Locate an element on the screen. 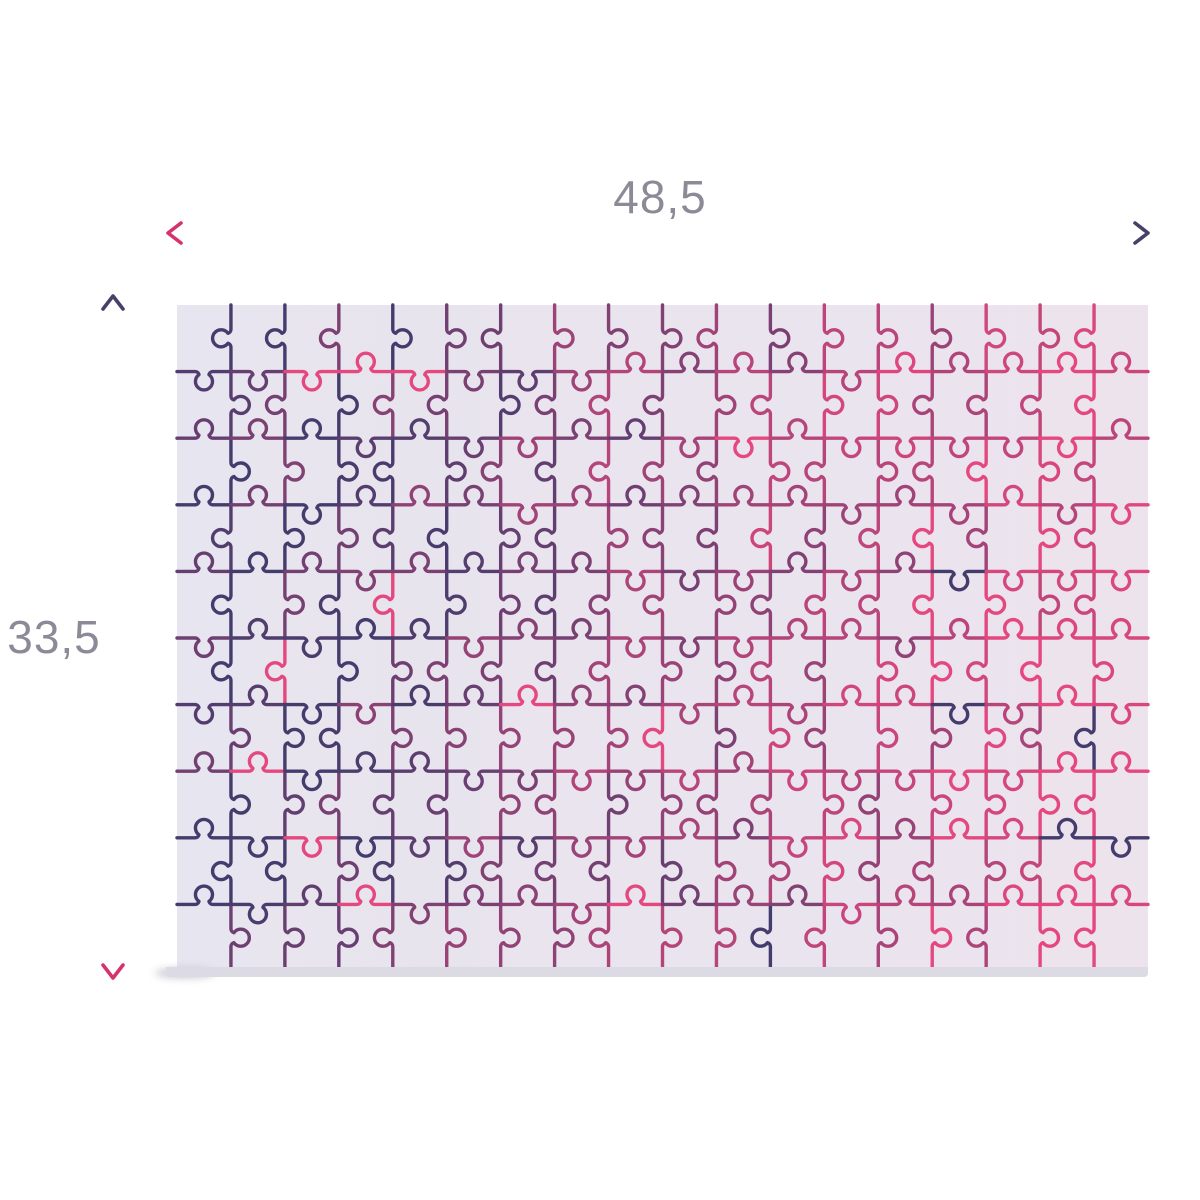 The width and height of the screenshot is (1200, 1200). height-dimension-label: 33,5 is located at coordinates (54, 637).